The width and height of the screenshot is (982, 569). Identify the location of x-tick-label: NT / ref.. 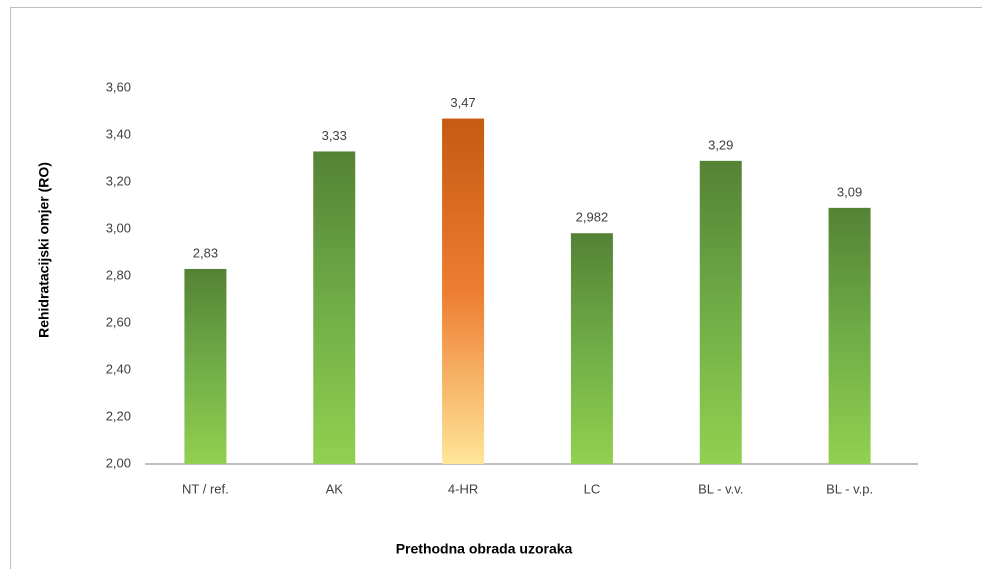
(205, 488).